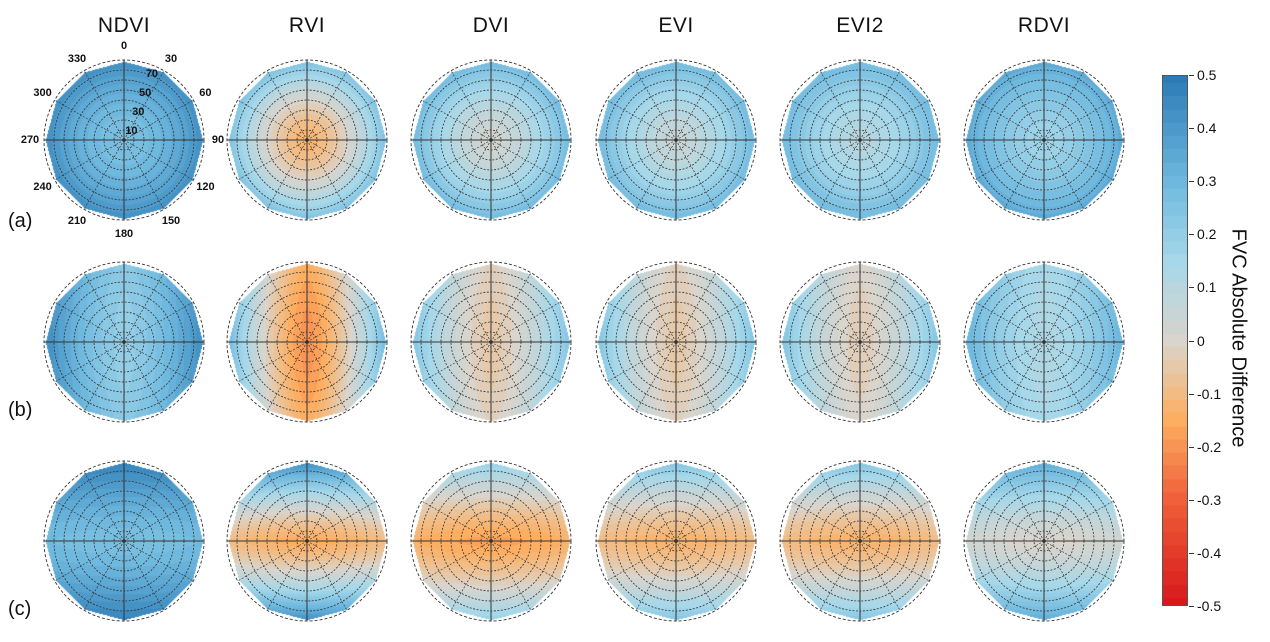 This screenshot has width=1270, height=642. What do you see at coordinates (1207, 234) in the screenshot?
I see `colorbar-tick-label: 0.2` at bounding box center [1207, 234].